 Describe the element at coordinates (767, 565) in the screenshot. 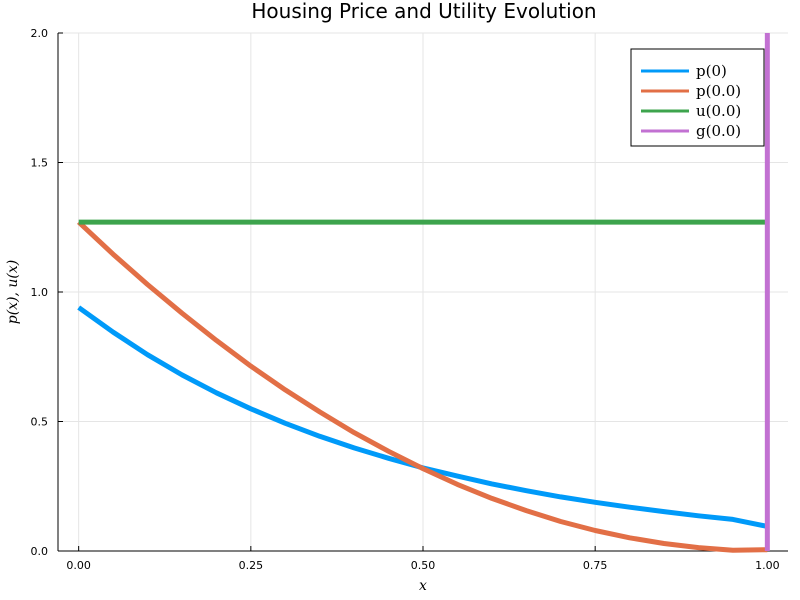

I see `x-tick-label: 1.00` at that location.